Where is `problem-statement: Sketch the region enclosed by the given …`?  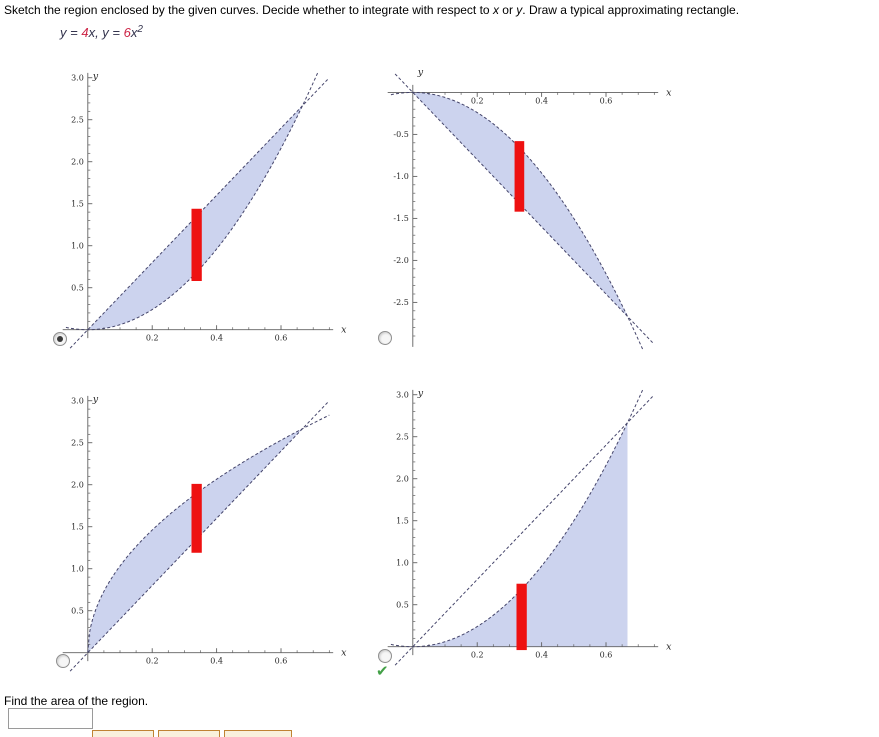 problem-statement: Sketch the region enclosed by the given … is located at coordinates (372, 10).